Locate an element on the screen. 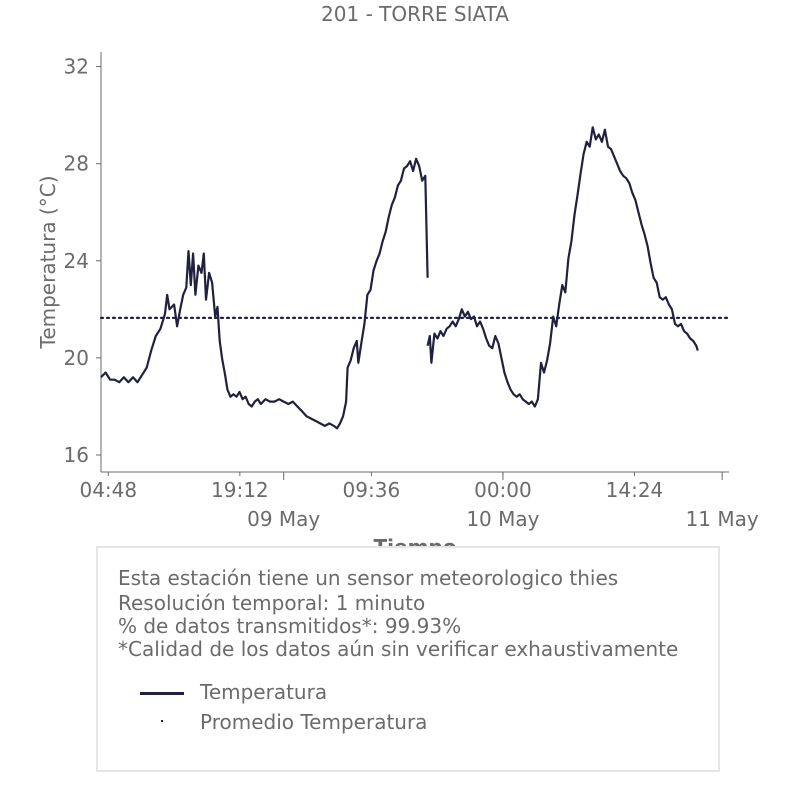  y-tick-label: 28 is located at coordinates (76, 164).